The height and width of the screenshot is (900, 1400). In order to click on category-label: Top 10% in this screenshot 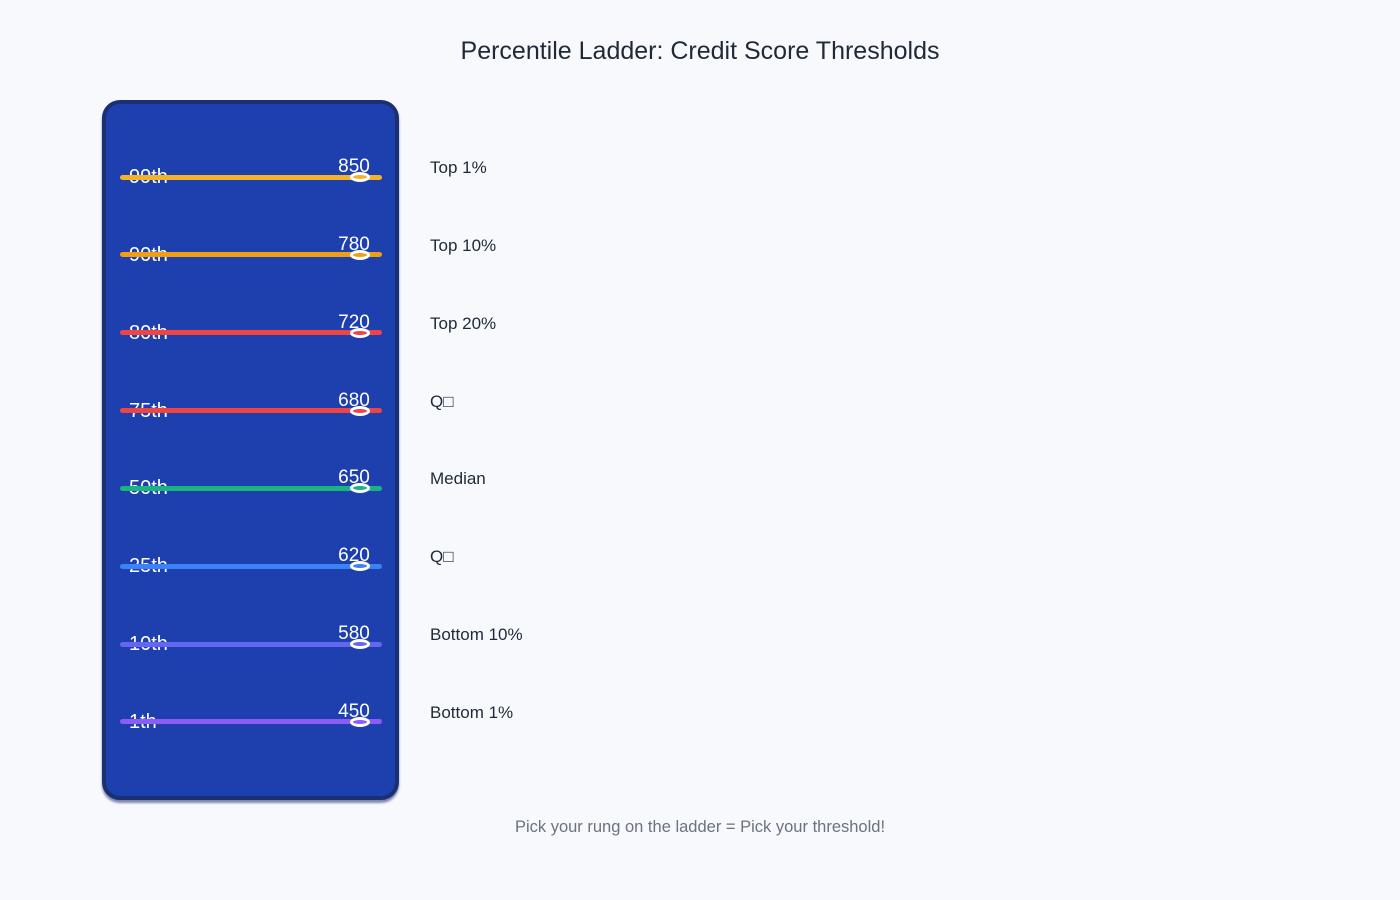, I will do `click(463, 245)`.